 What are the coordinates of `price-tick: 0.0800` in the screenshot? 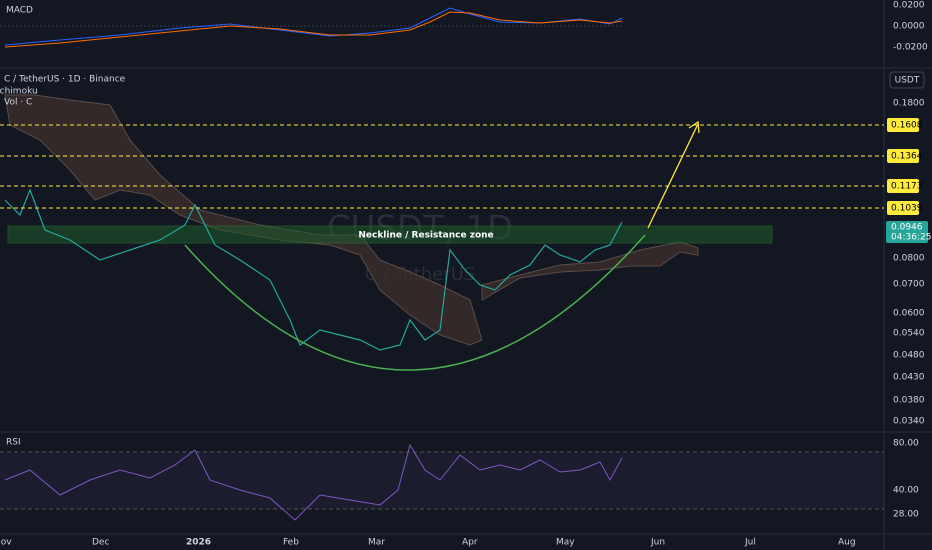 It's located at (909, 259).